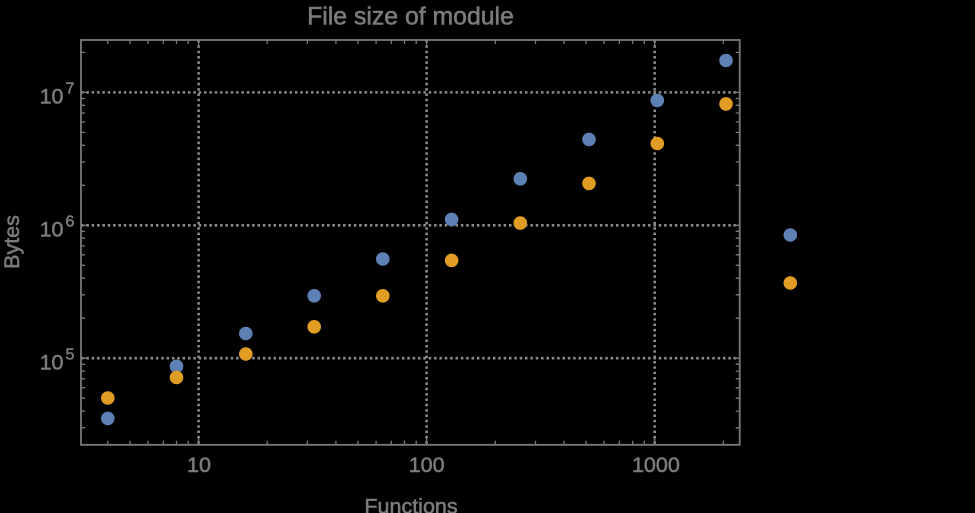 Image resolution: width=975 pixels, height=513 pixels. Describe the element at coordinates (427, 465) in the screenshot. I see `svg-text: 100` at that location.